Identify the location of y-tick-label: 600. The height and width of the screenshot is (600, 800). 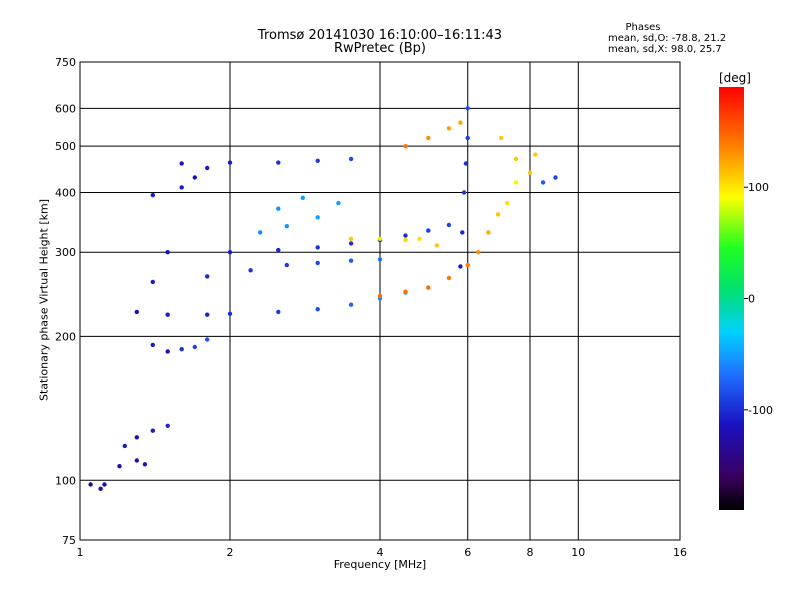
(65, 108).